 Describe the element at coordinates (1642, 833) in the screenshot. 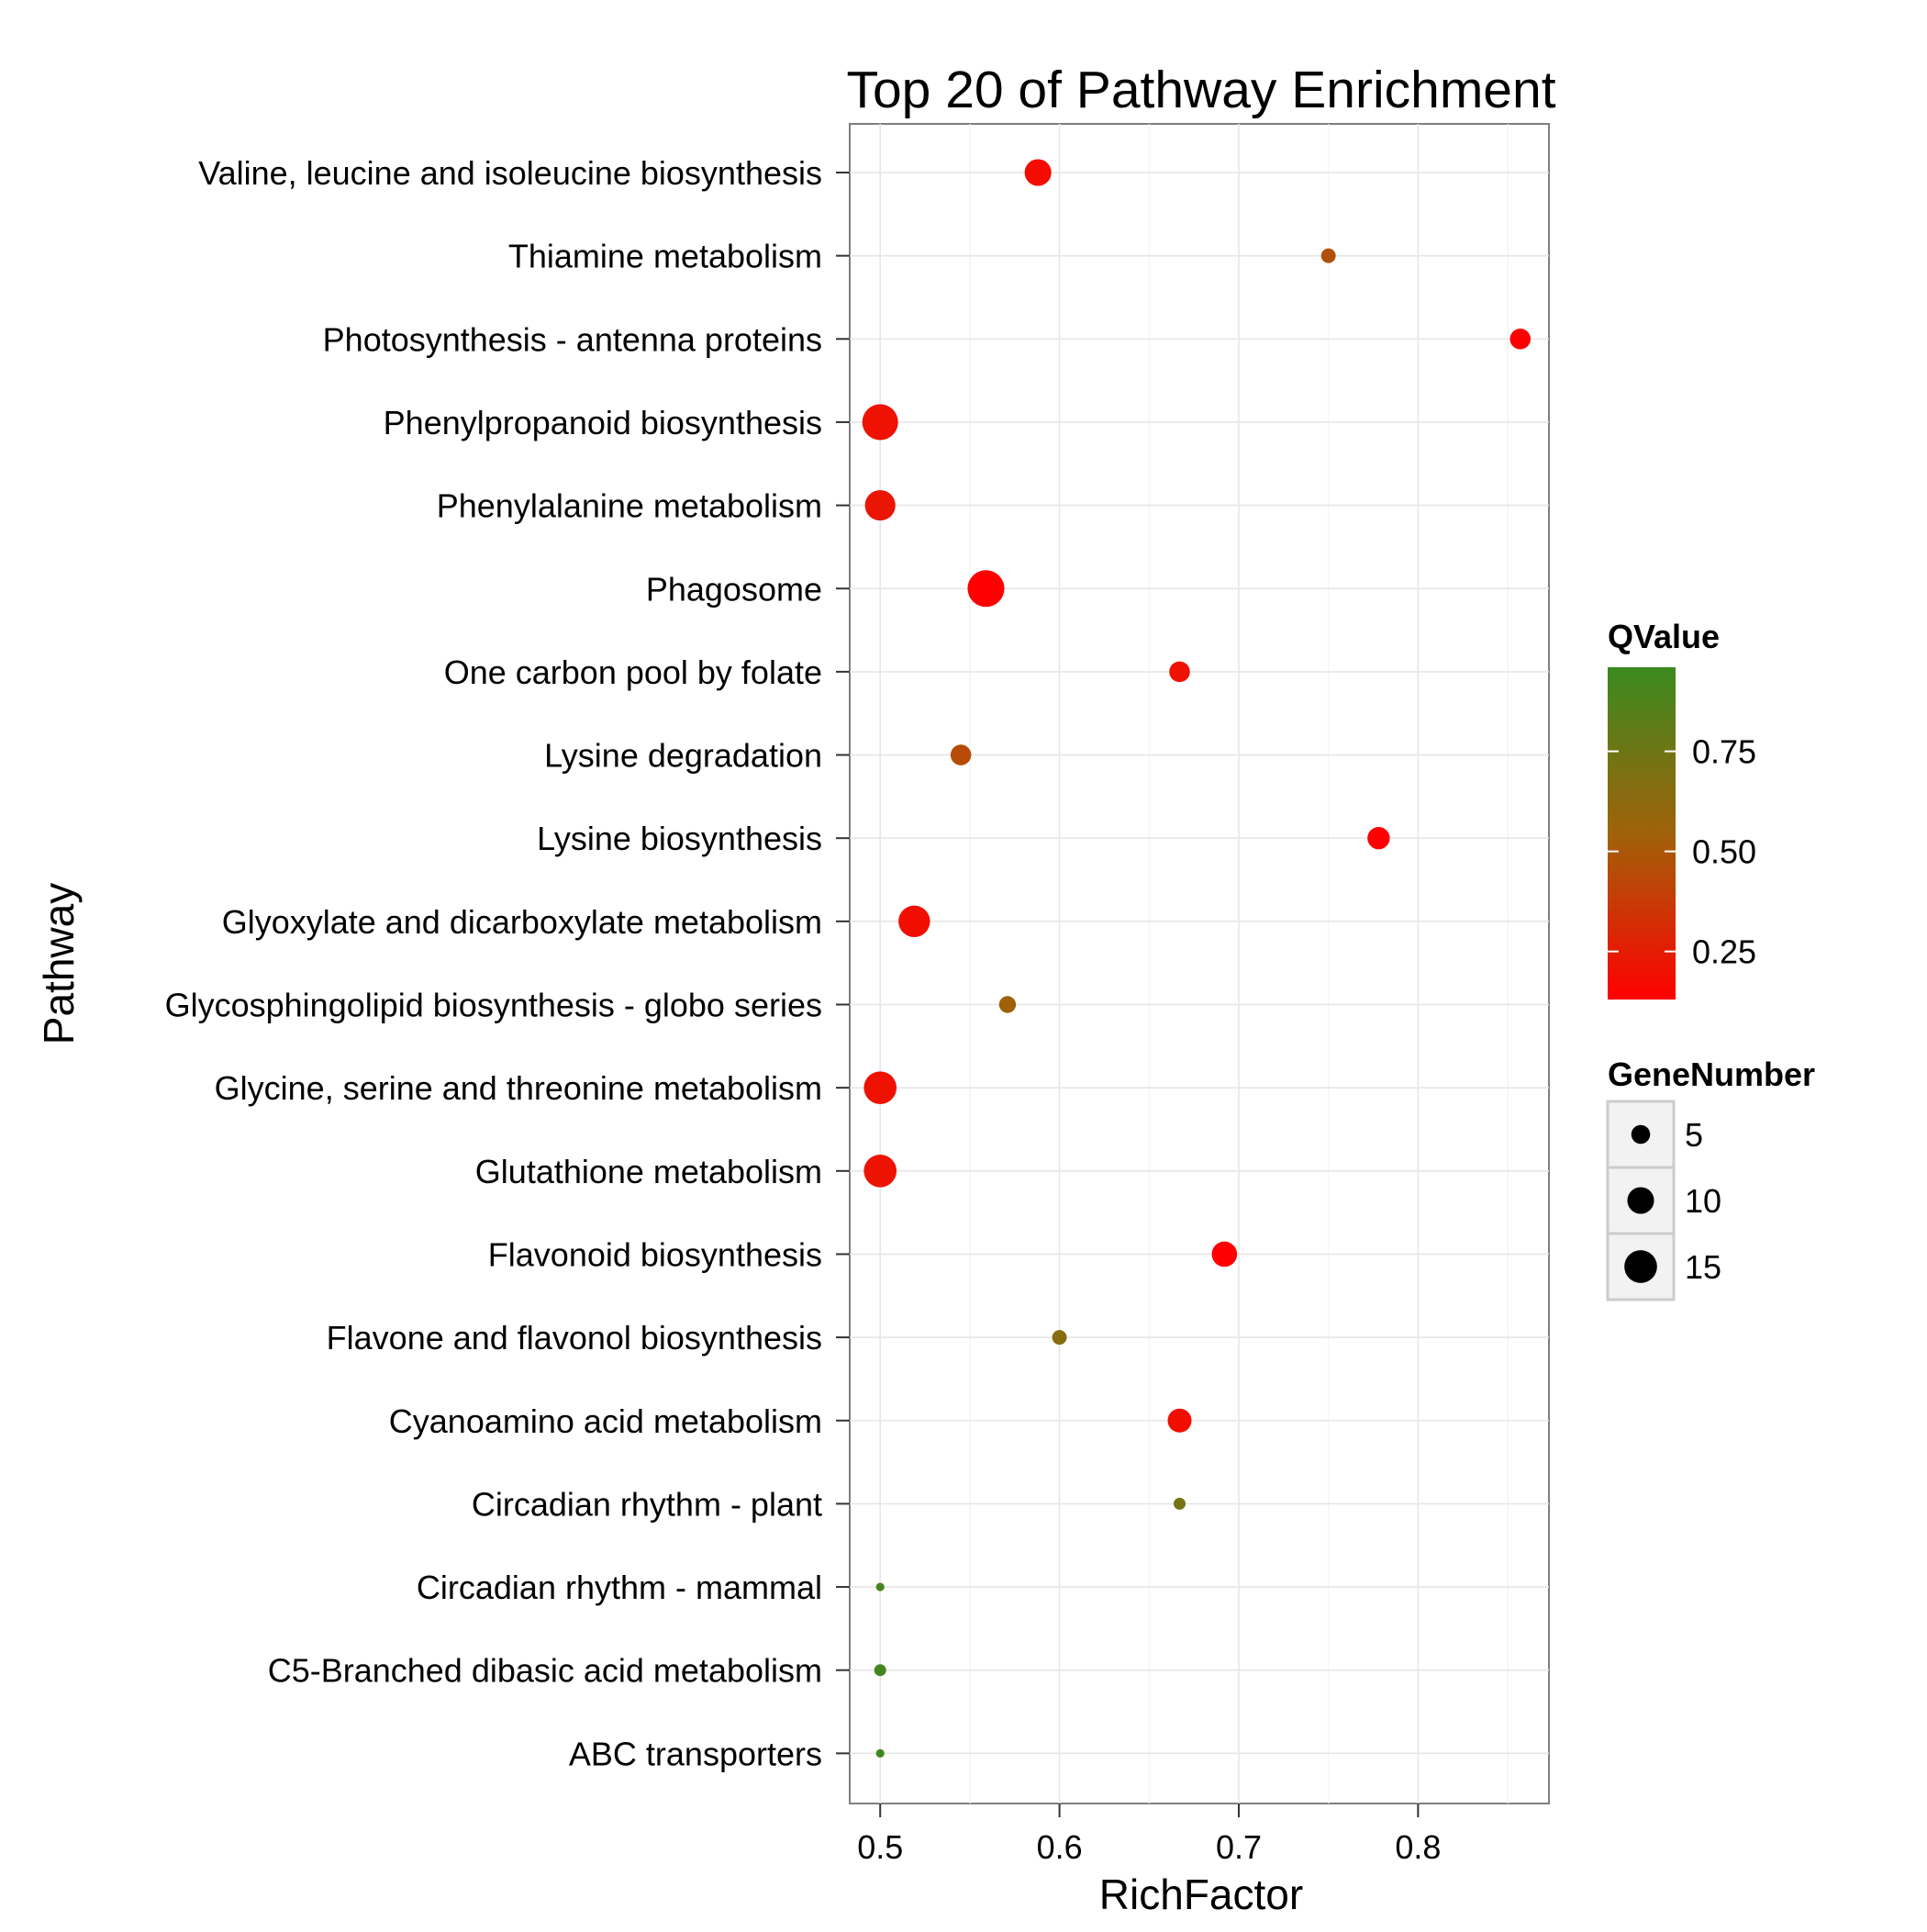

I see `legend-colorbar` at that location.